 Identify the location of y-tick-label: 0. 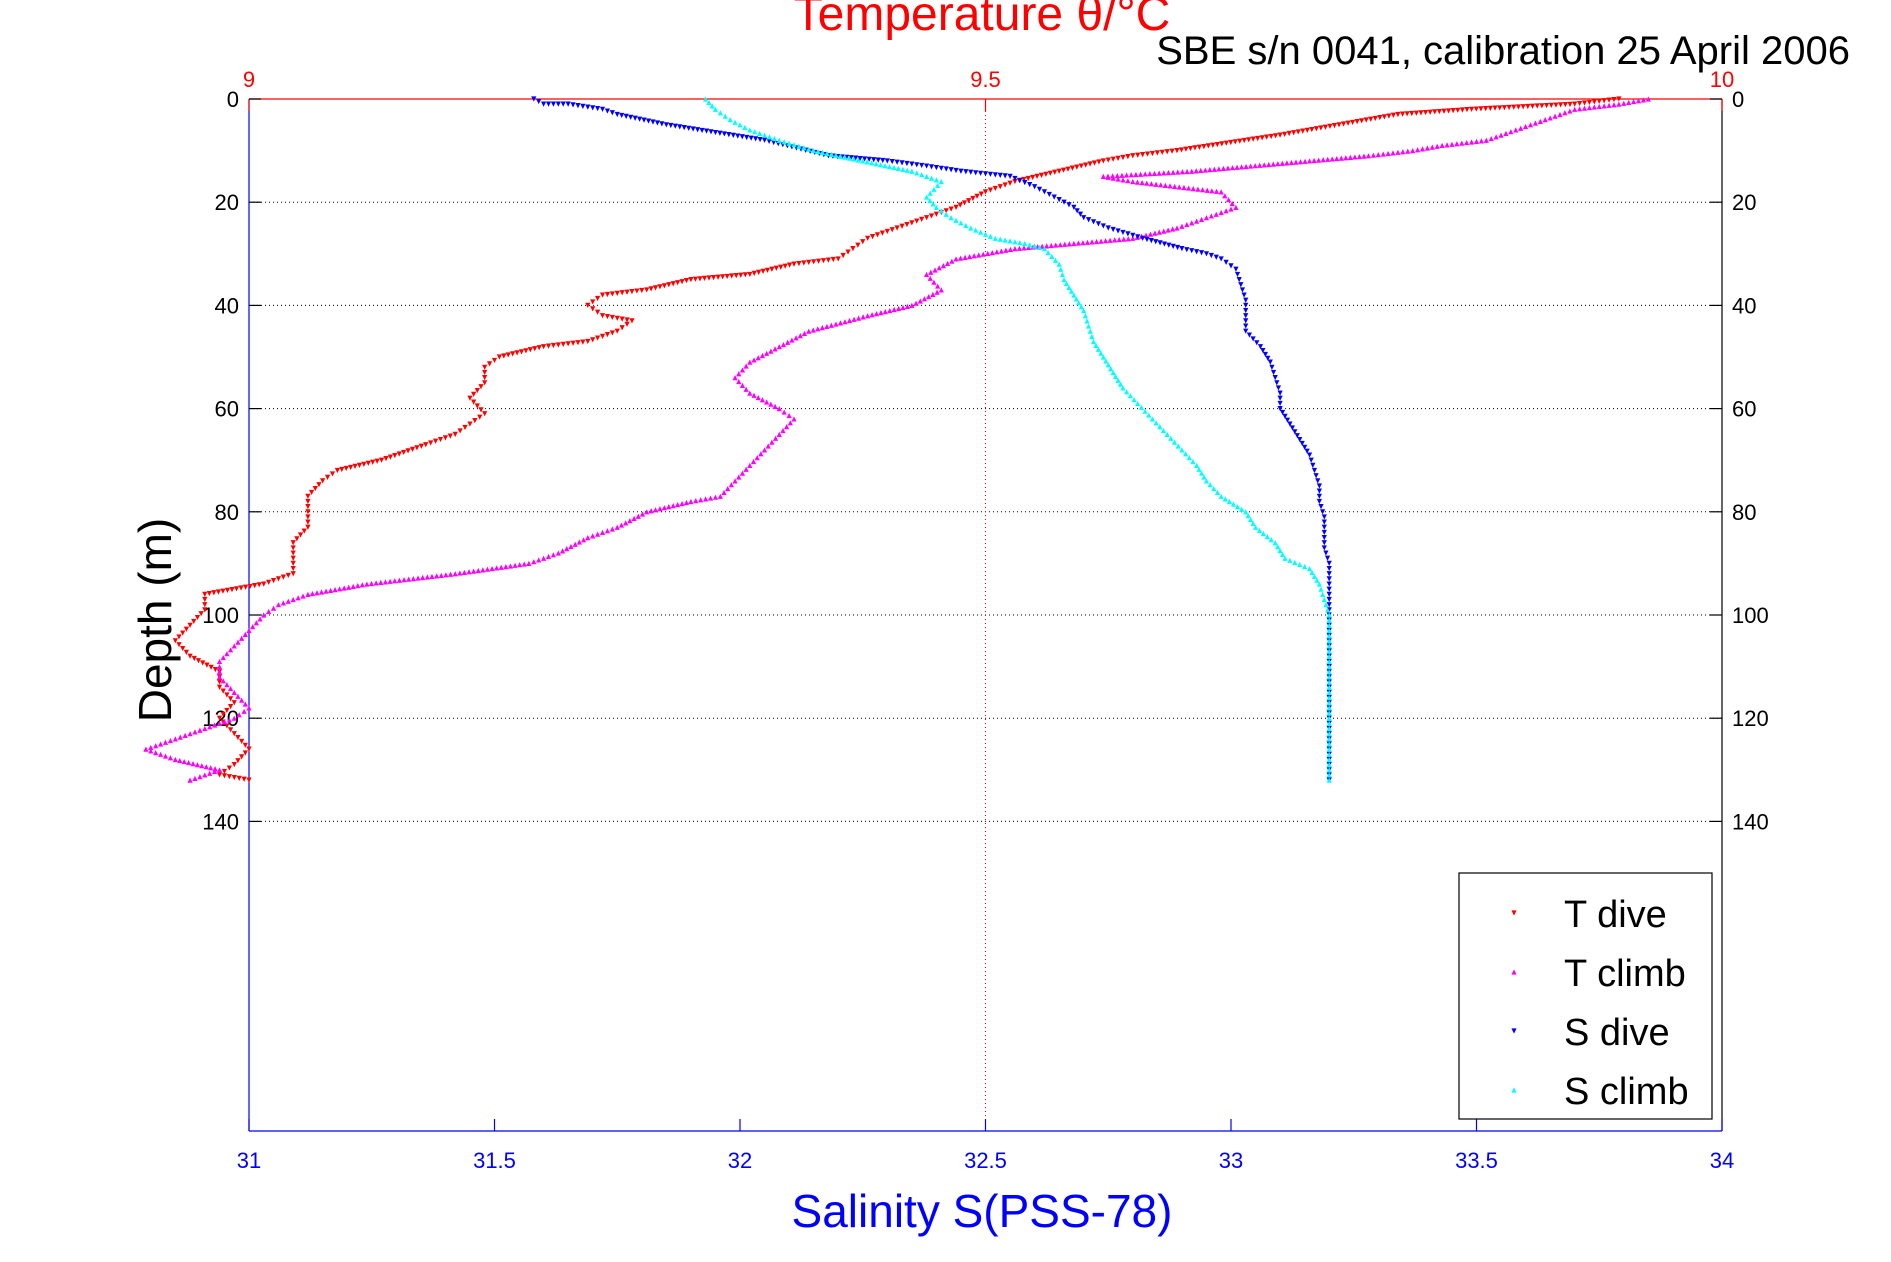
(233, 99).